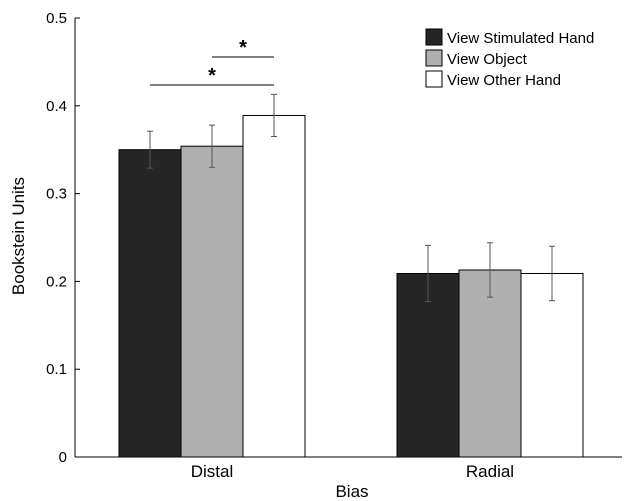  What do you see at coordinates (56, 281) in the screenshot?
I see `y-tick-label: 0.2` at bounding box center [56, 281].